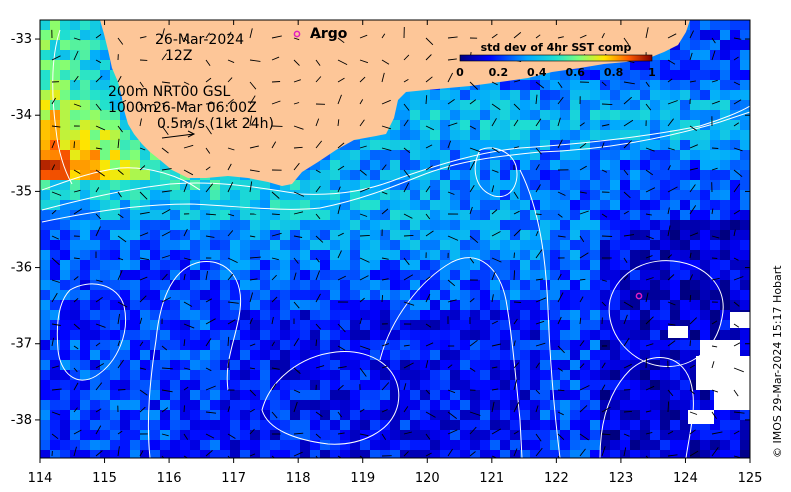 Image resolution: width=791 pixels, height=492 pixels. What do you see at coordinates (121, 179) in the screenshot?
I see `contour-offshore-a` at bounding box center [121, 179].